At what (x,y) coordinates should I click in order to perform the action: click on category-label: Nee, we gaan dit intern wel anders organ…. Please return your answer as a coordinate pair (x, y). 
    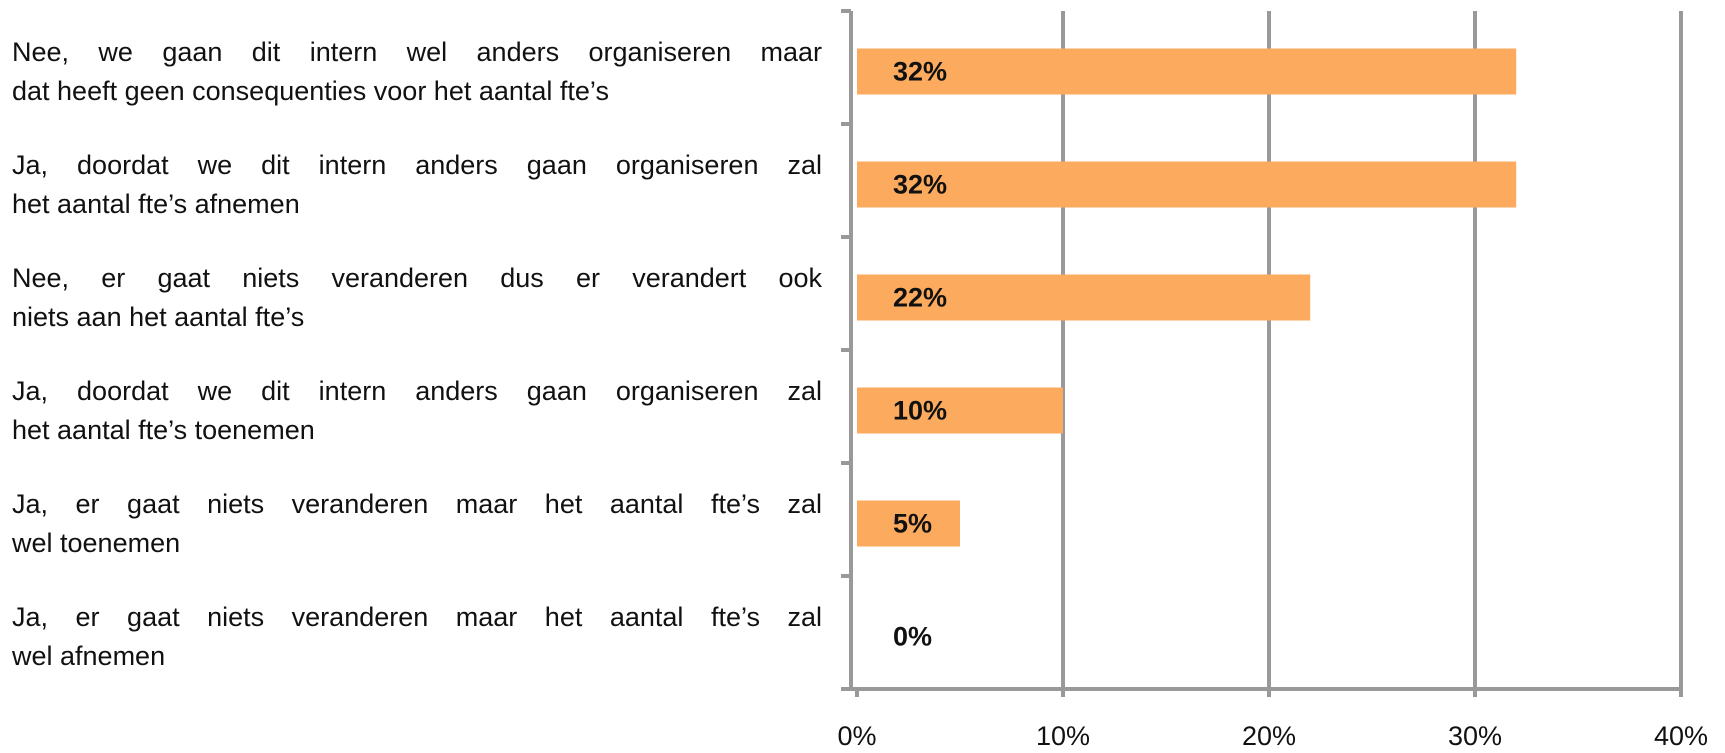
    Looking at the image, I should click on (417, 51).